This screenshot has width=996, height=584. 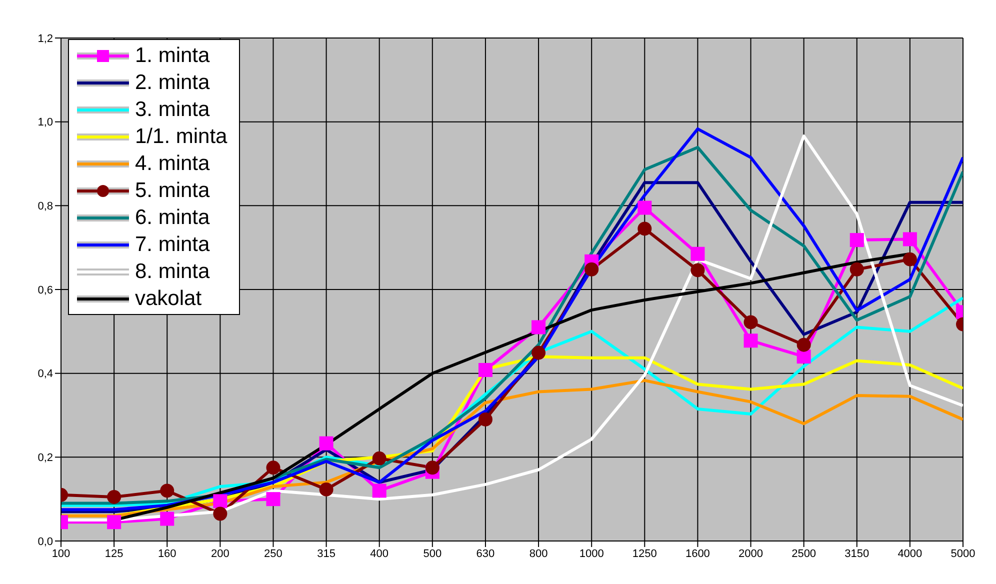 What do you see at coordinates (910, 554) in the screenshot?
I see `x-tick-label: 4000` at bounding box center [910, 554].